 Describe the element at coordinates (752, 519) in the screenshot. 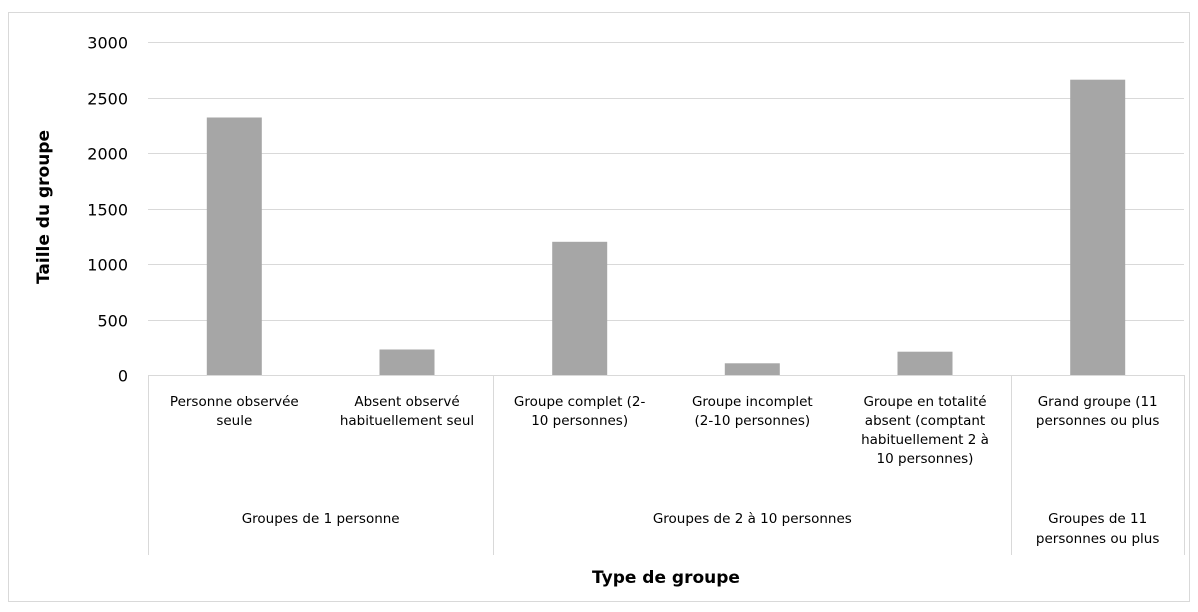

I see `group-label: Groupes de 2 à 10 personnes` at that location.